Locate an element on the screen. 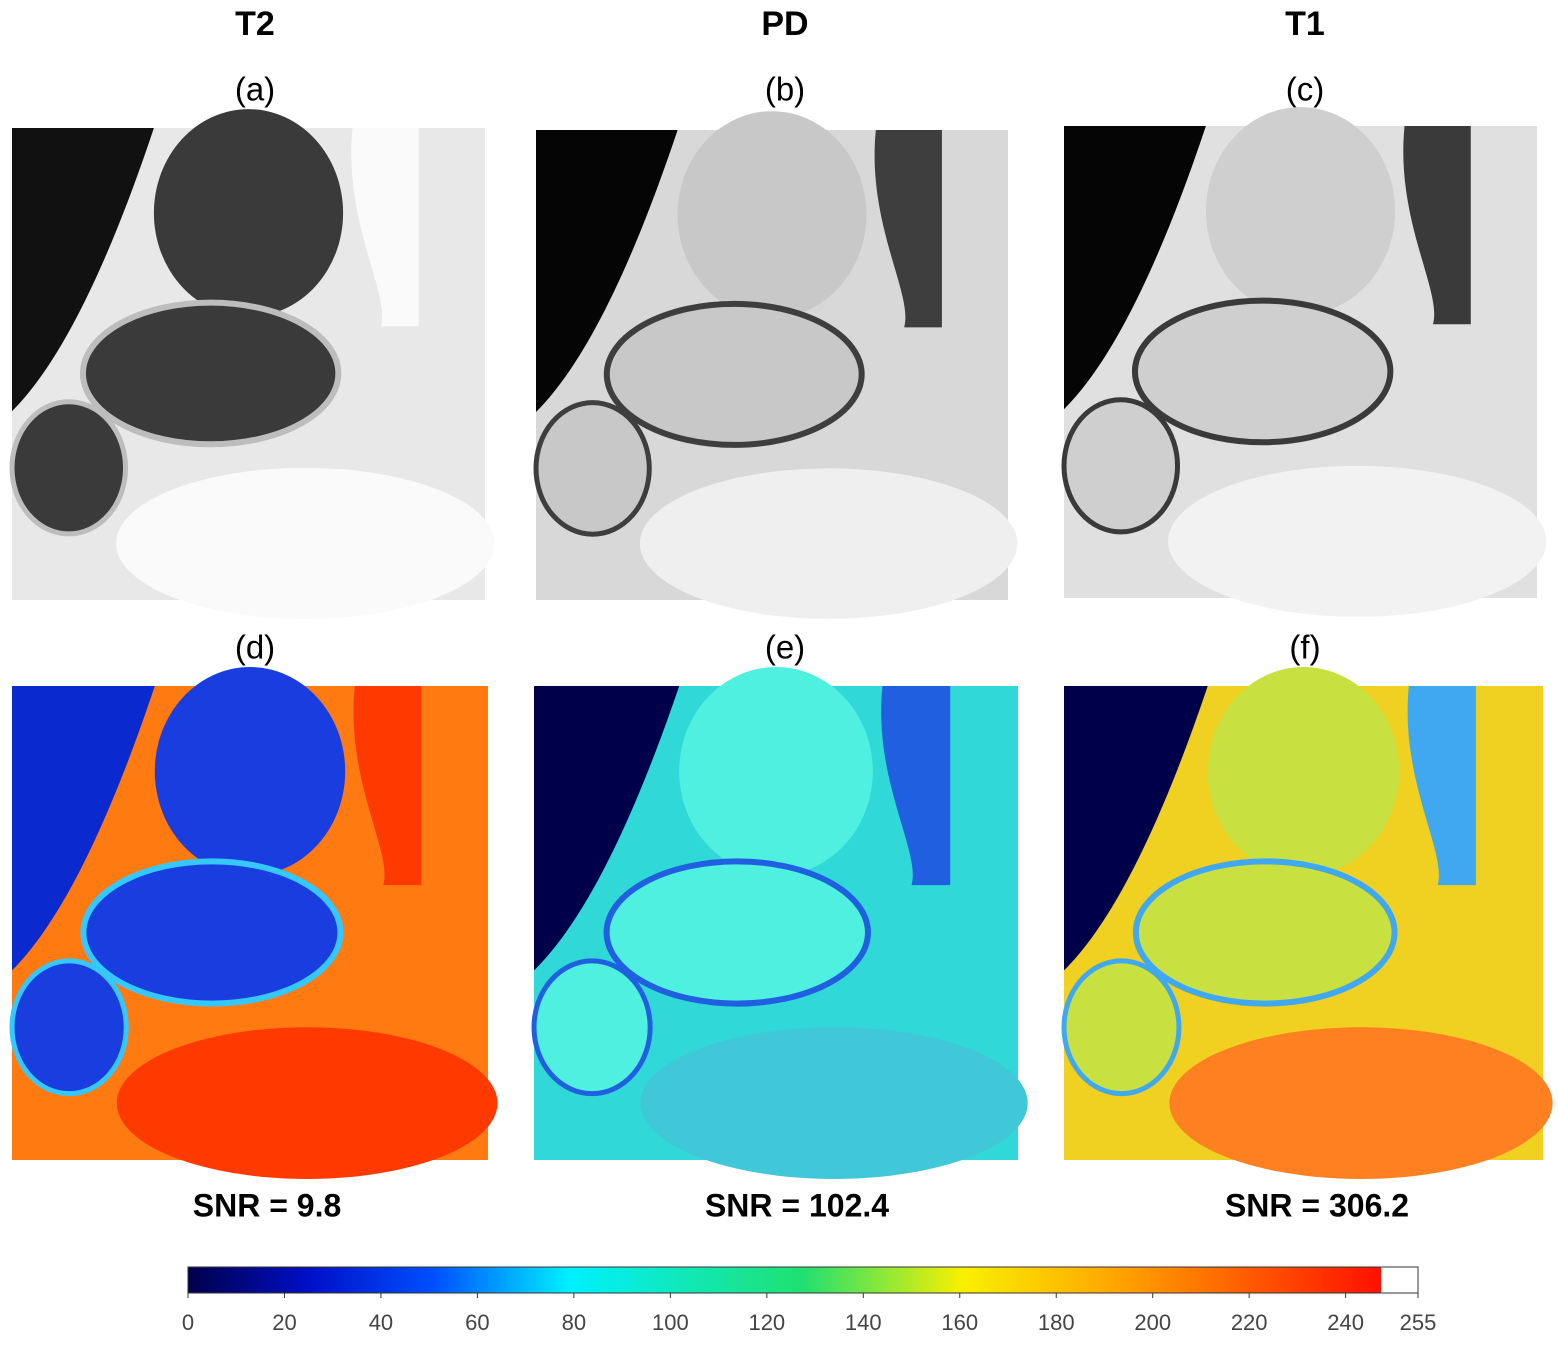  colorbar-tick-label: 240 is located at coordinates (1345, 1322).